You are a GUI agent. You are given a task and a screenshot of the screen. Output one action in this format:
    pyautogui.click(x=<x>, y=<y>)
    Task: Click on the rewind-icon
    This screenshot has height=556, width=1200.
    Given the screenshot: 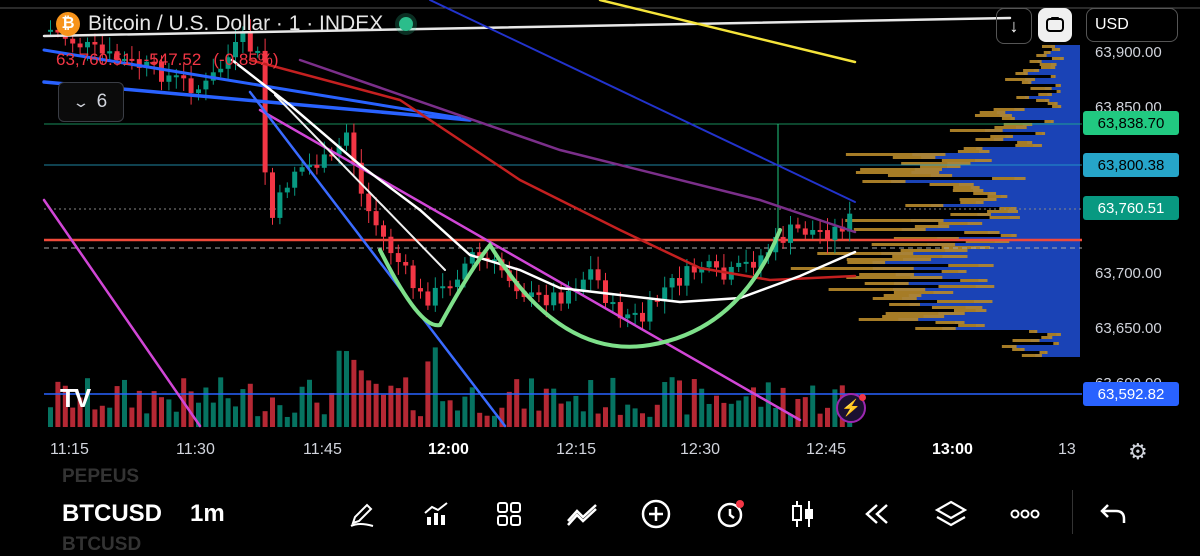 What is the action you would take?
    pyautogui.click(x=877, y=514)
    